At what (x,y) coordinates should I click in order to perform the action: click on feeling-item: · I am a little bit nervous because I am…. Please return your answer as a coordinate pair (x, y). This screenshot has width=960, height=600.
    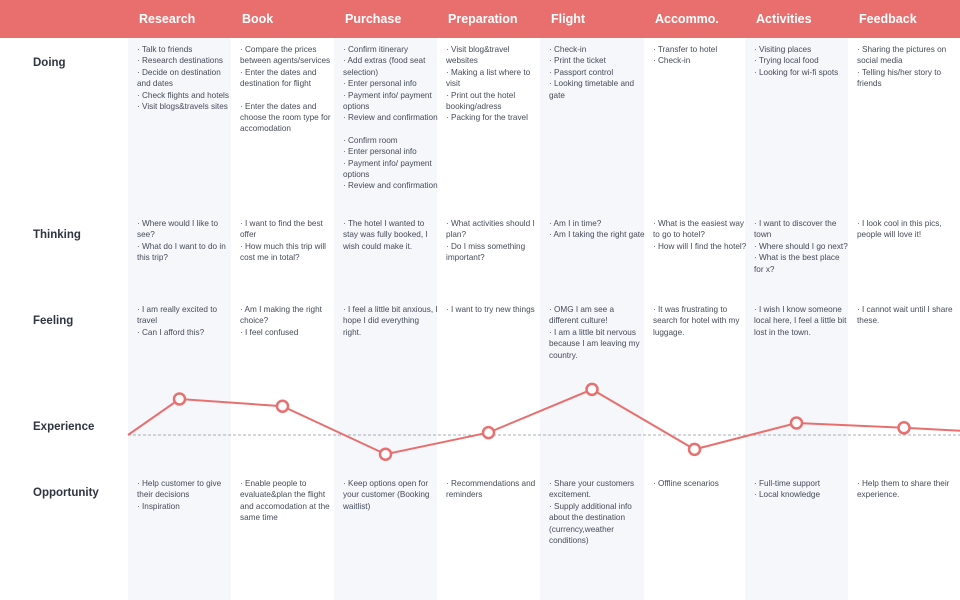
    Looking at the image, I should click on (594, 343).